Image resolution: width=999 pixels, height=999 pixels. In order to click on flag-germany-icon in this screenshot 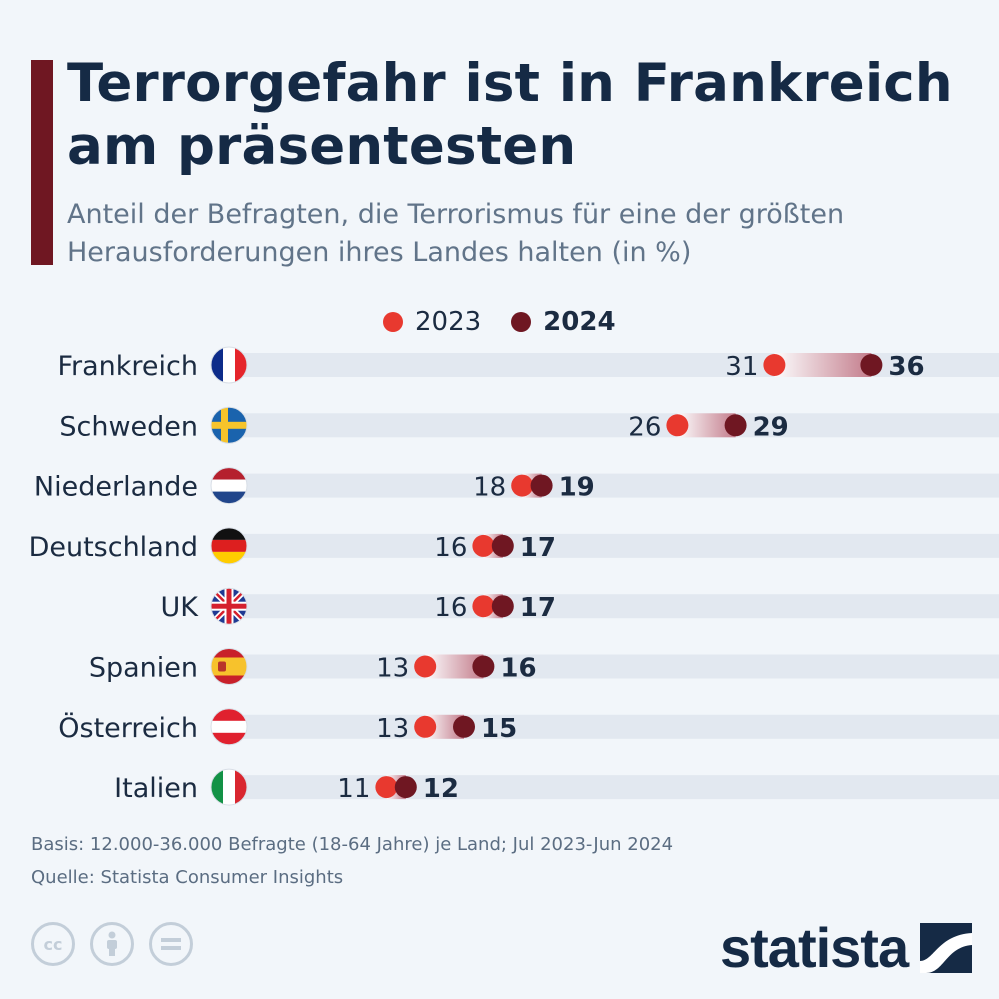, I will do `click(229, 546)`.